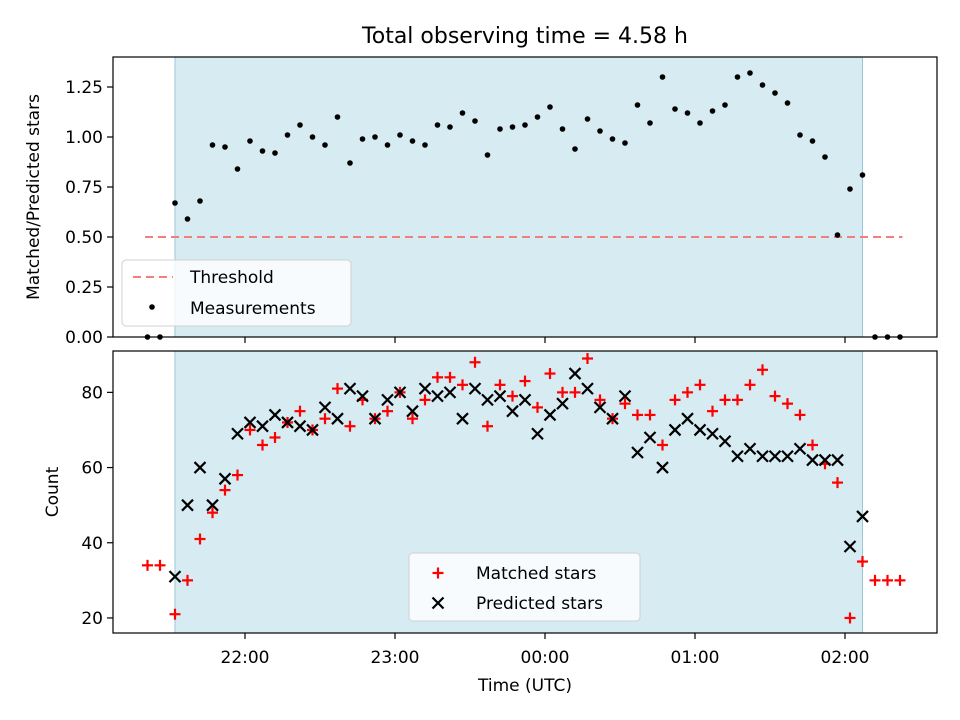 The width and height of the screenshot is (960, 720). What do you see at coordinates (84, 288) in the screenshot?
I see `top-ytick-label: 0.25` at bounding box center [84, 288].